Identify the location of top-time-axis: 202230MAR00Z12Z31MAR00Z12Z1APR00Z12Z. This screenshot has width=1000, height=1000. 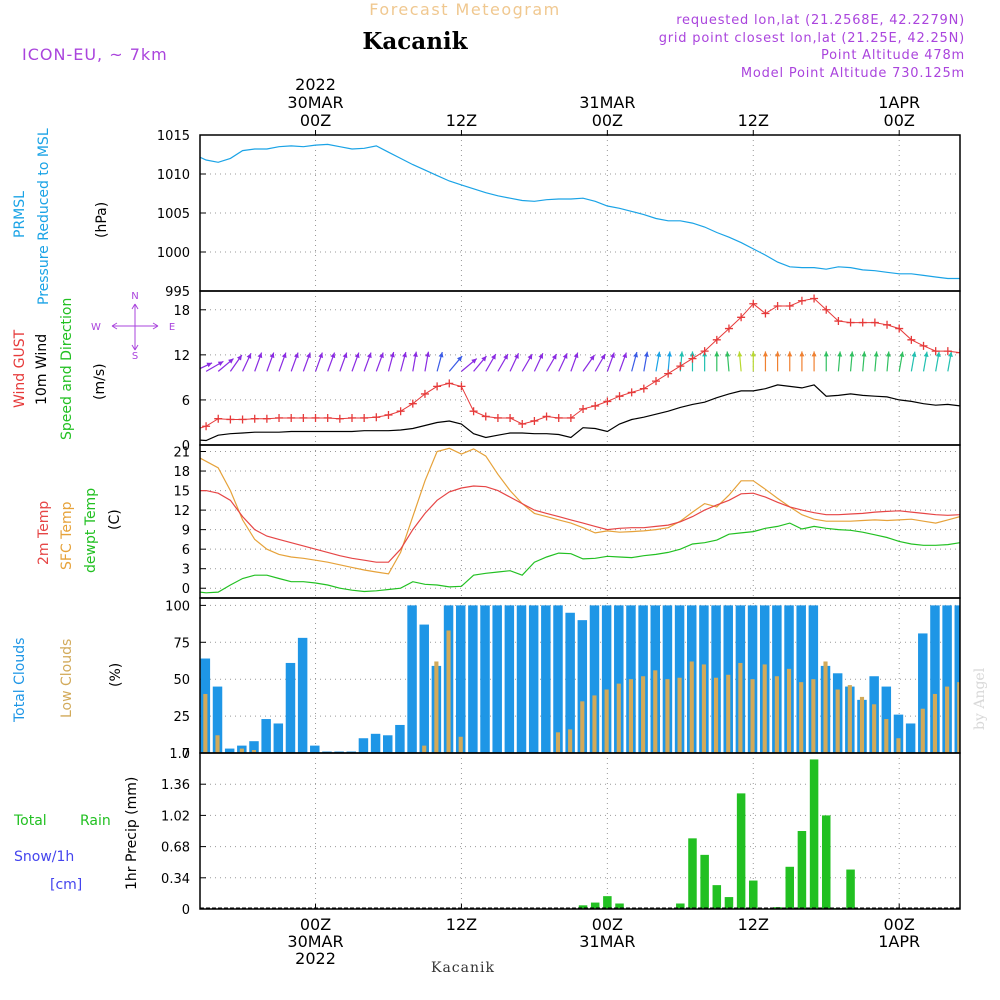
(603, 105).